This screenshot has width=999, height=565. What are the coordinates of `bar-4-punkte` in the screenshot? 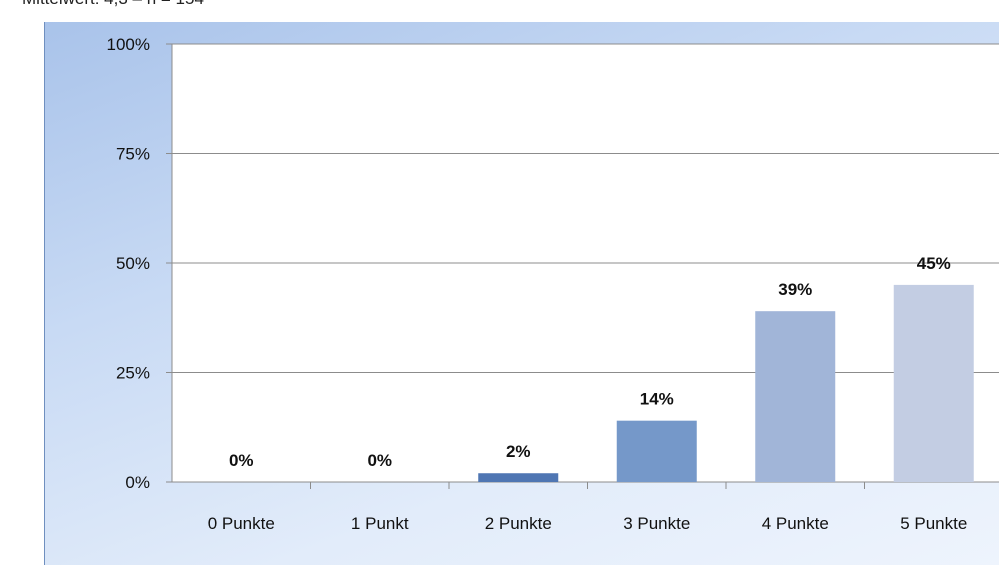 It's located at (795, 396).